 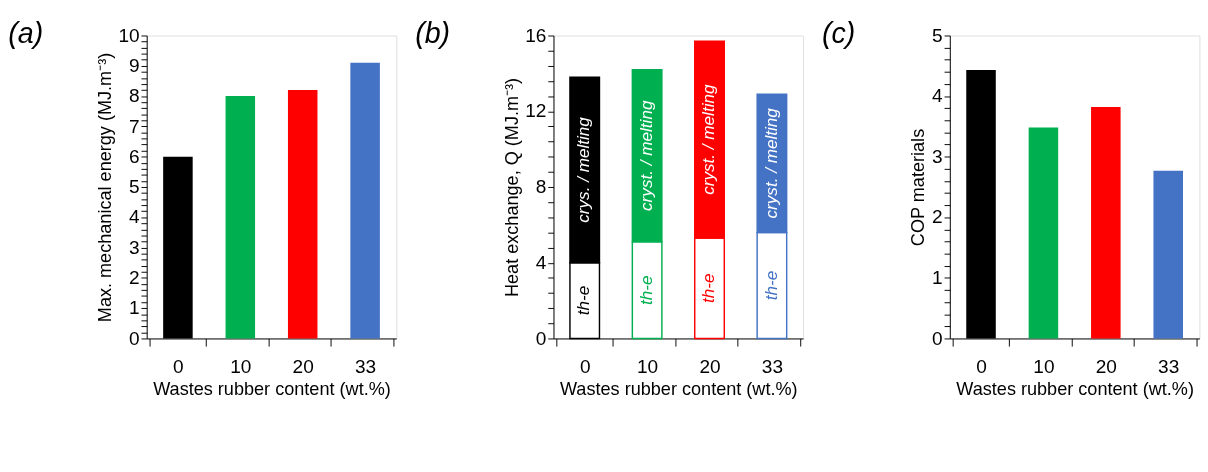 What do you see at coordinates (536, 111) in the screenshot?
I see `y-tick-label: 12` at bounding box center [536, 111].